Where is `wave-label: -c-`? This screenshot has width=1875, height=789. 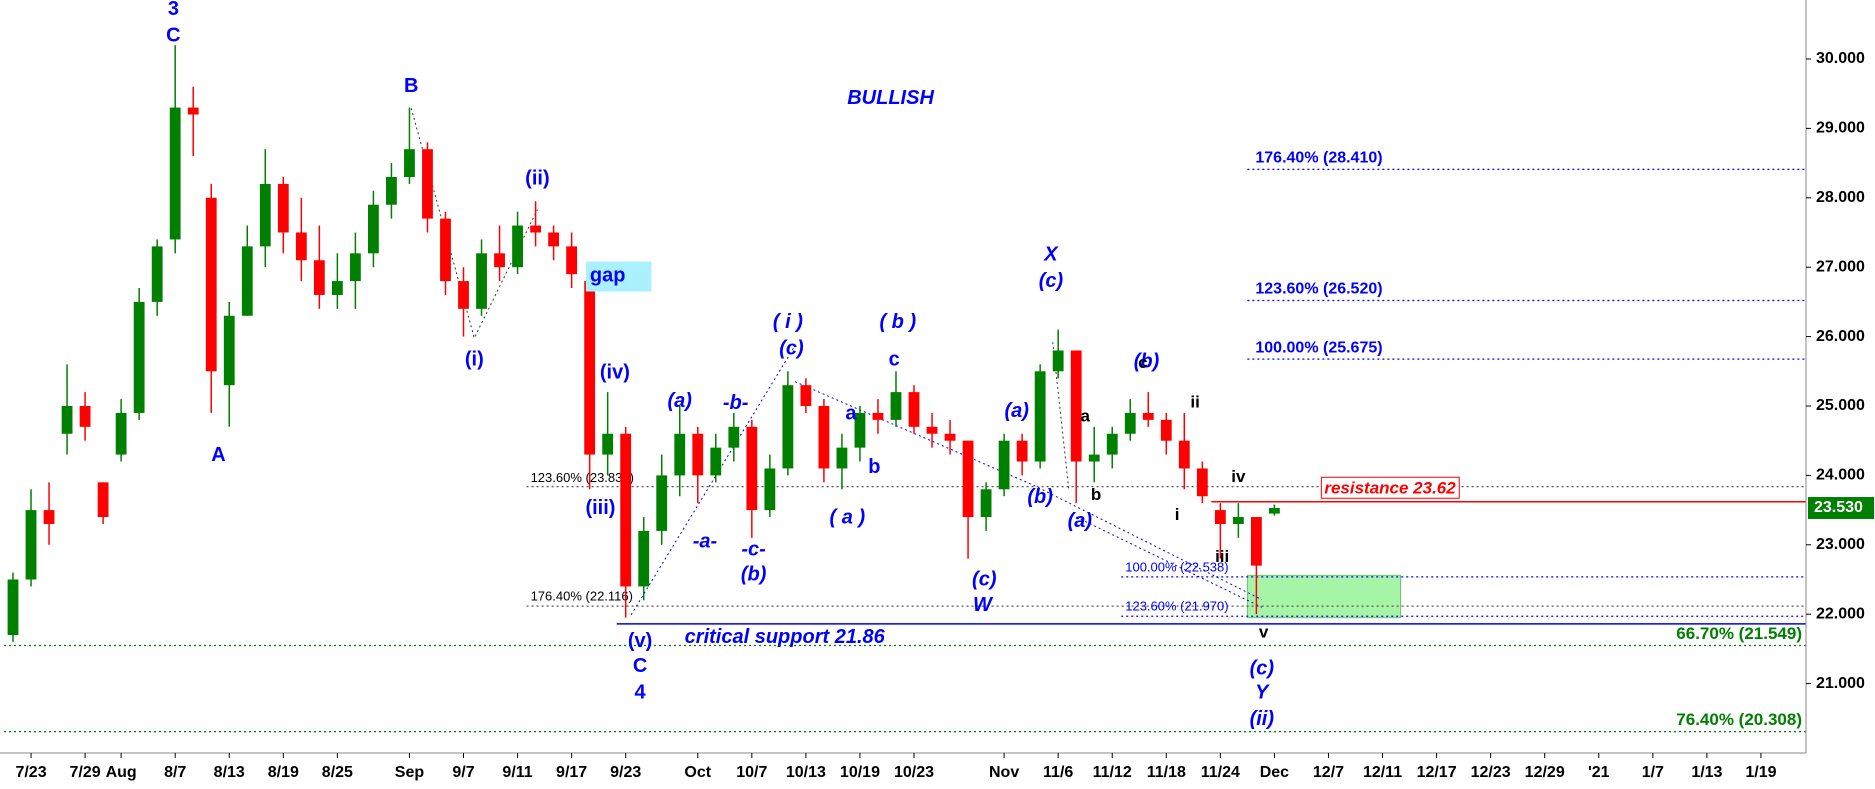
wave-label: -c- is located at coordinates (753, 550).